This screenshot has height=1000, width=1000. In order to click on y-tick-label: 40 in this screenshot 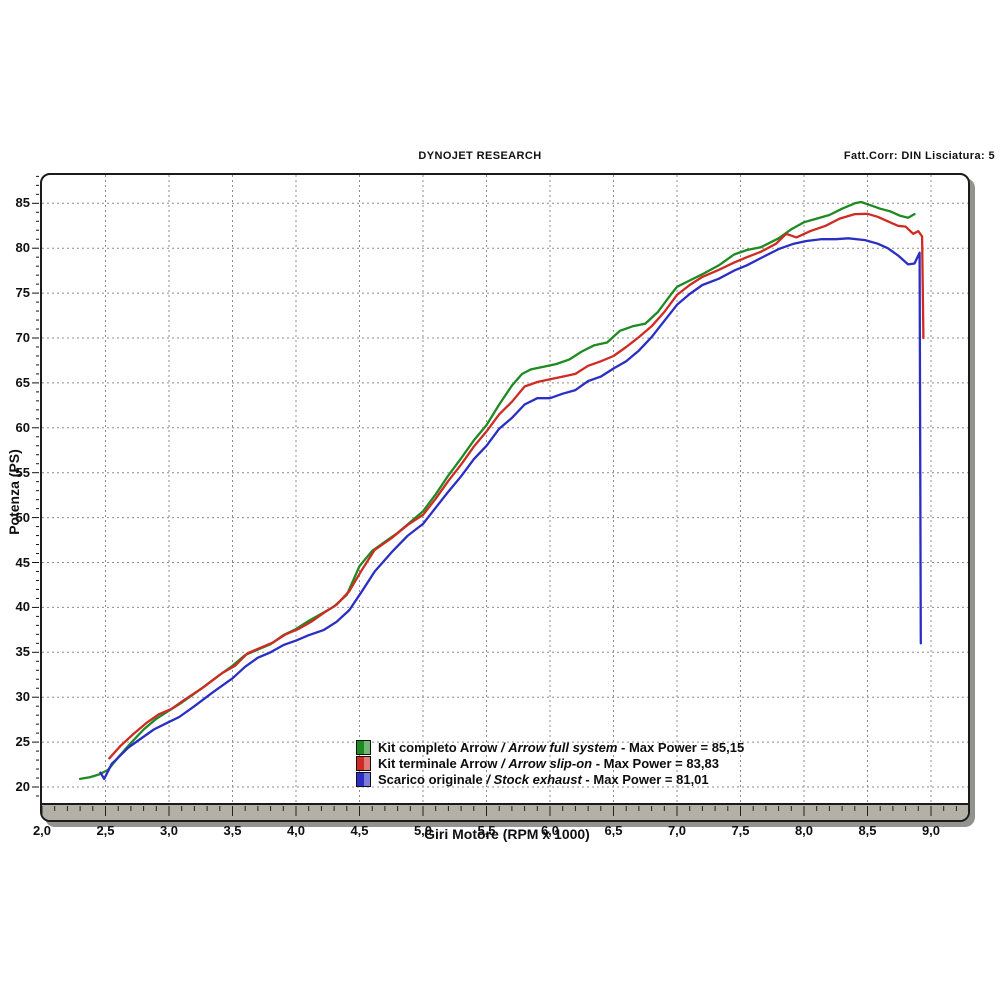, I will do `click(22, 607)`.